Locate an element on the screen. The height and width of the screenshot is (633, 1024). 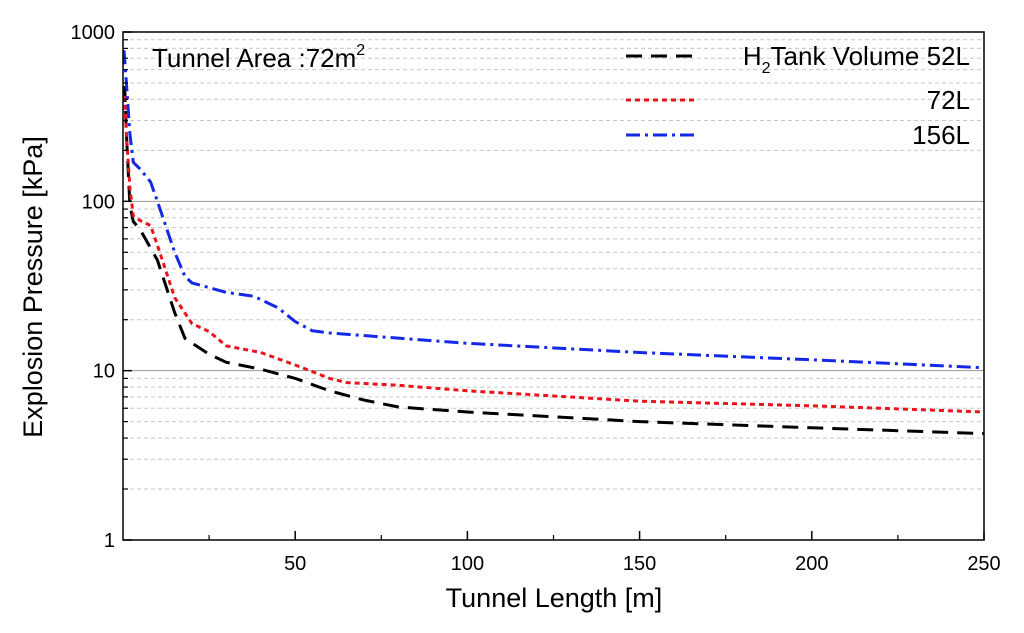
y-tick-label: 100 is located at coordinates (98, 202).